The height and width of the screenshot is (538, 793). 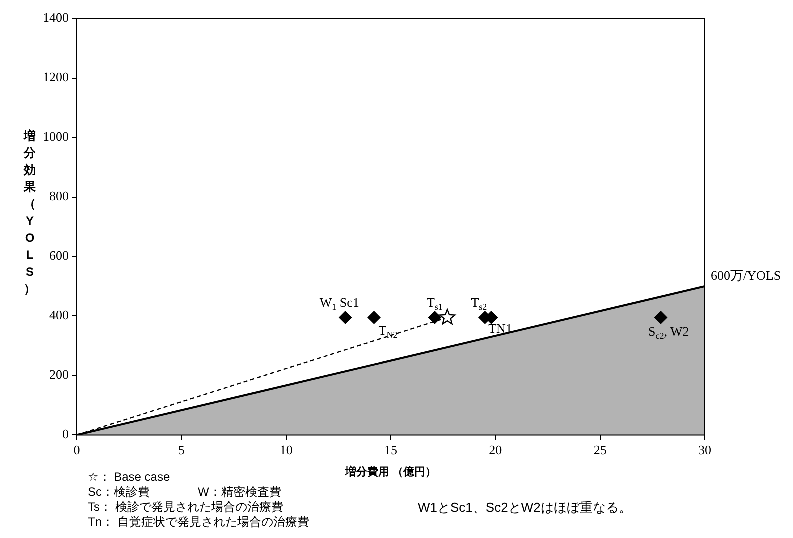 I want to click on text: W1とSc1、Sc2とW2はほぼ重なる。, so click(x=525, y=508).